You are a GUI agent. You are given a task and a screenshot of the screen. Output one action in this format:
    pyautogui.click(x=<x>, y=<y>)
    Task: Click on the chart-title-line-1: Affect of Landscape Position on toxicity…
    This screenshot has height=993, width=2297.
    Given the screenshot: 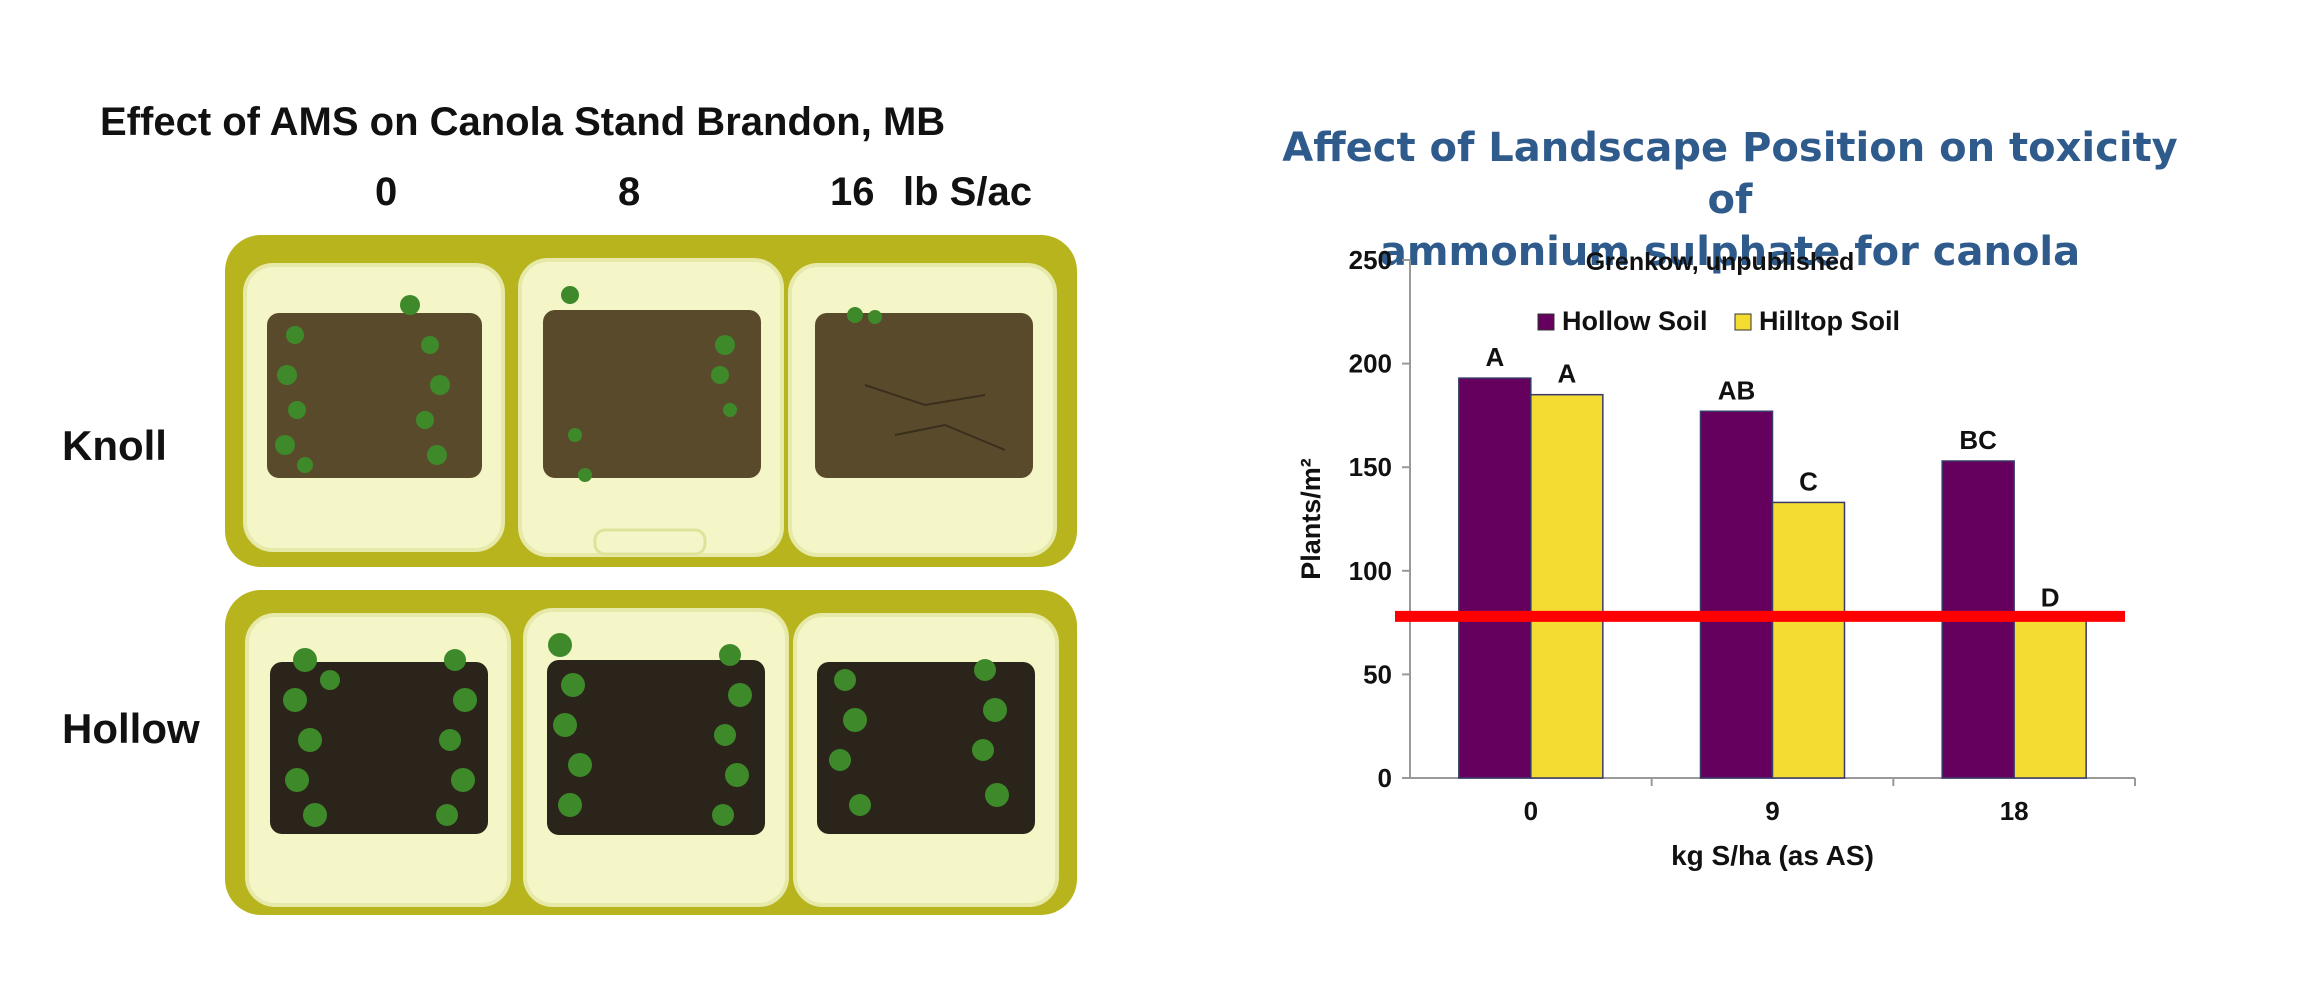 What is the action you would take?
    pyautogui.click(x=1730, y=174)
    